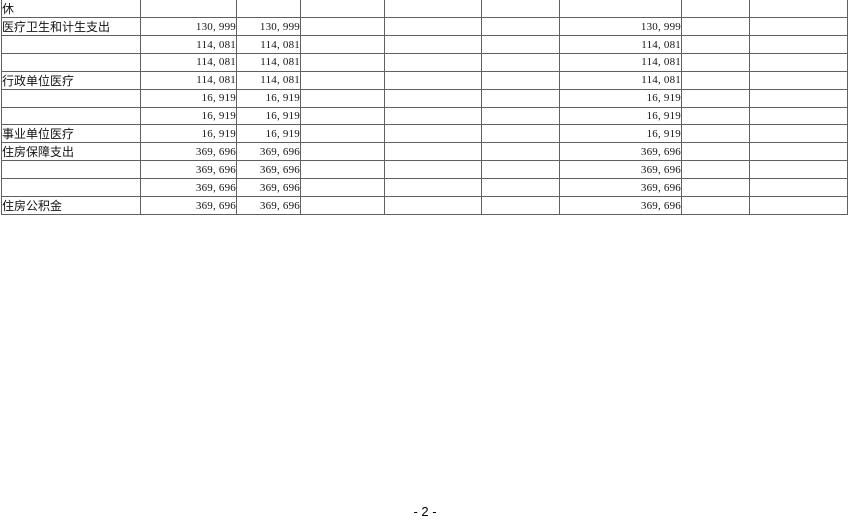 The height and width of the screenshot is (526, 850). I want to click on table-row: 医疗卫生和计生支出 130, 999 130, 999 130, 999, so click(424, 27).